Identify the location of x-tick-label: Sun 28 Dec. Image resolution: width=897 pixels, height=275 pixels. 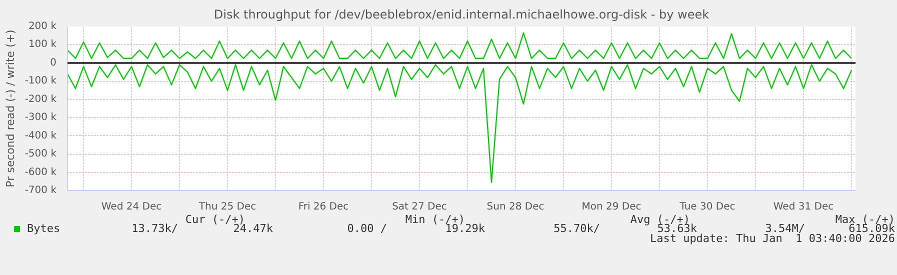
(515, 207).